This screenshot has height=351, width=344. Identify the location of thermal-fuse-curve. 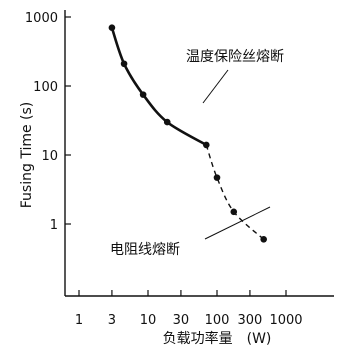
(158, 87).